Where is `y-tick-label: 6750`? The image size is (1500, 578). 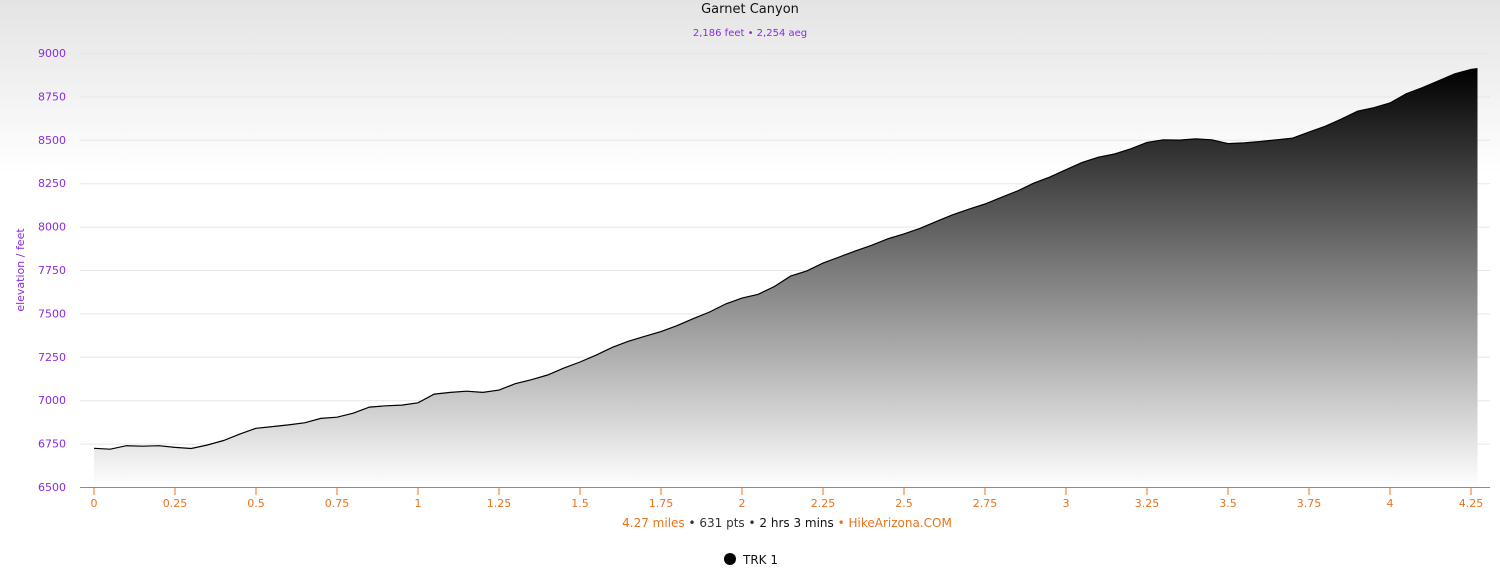 y-tick-label: 6750 is located at coordinates (52, 444).